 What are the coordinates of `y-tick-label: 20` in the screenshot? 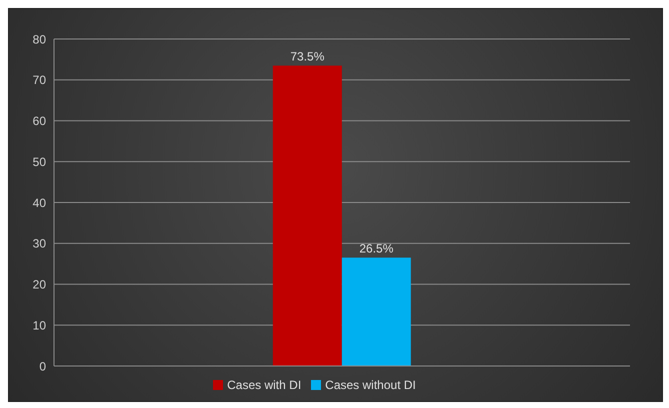 It's located at (39, 285).